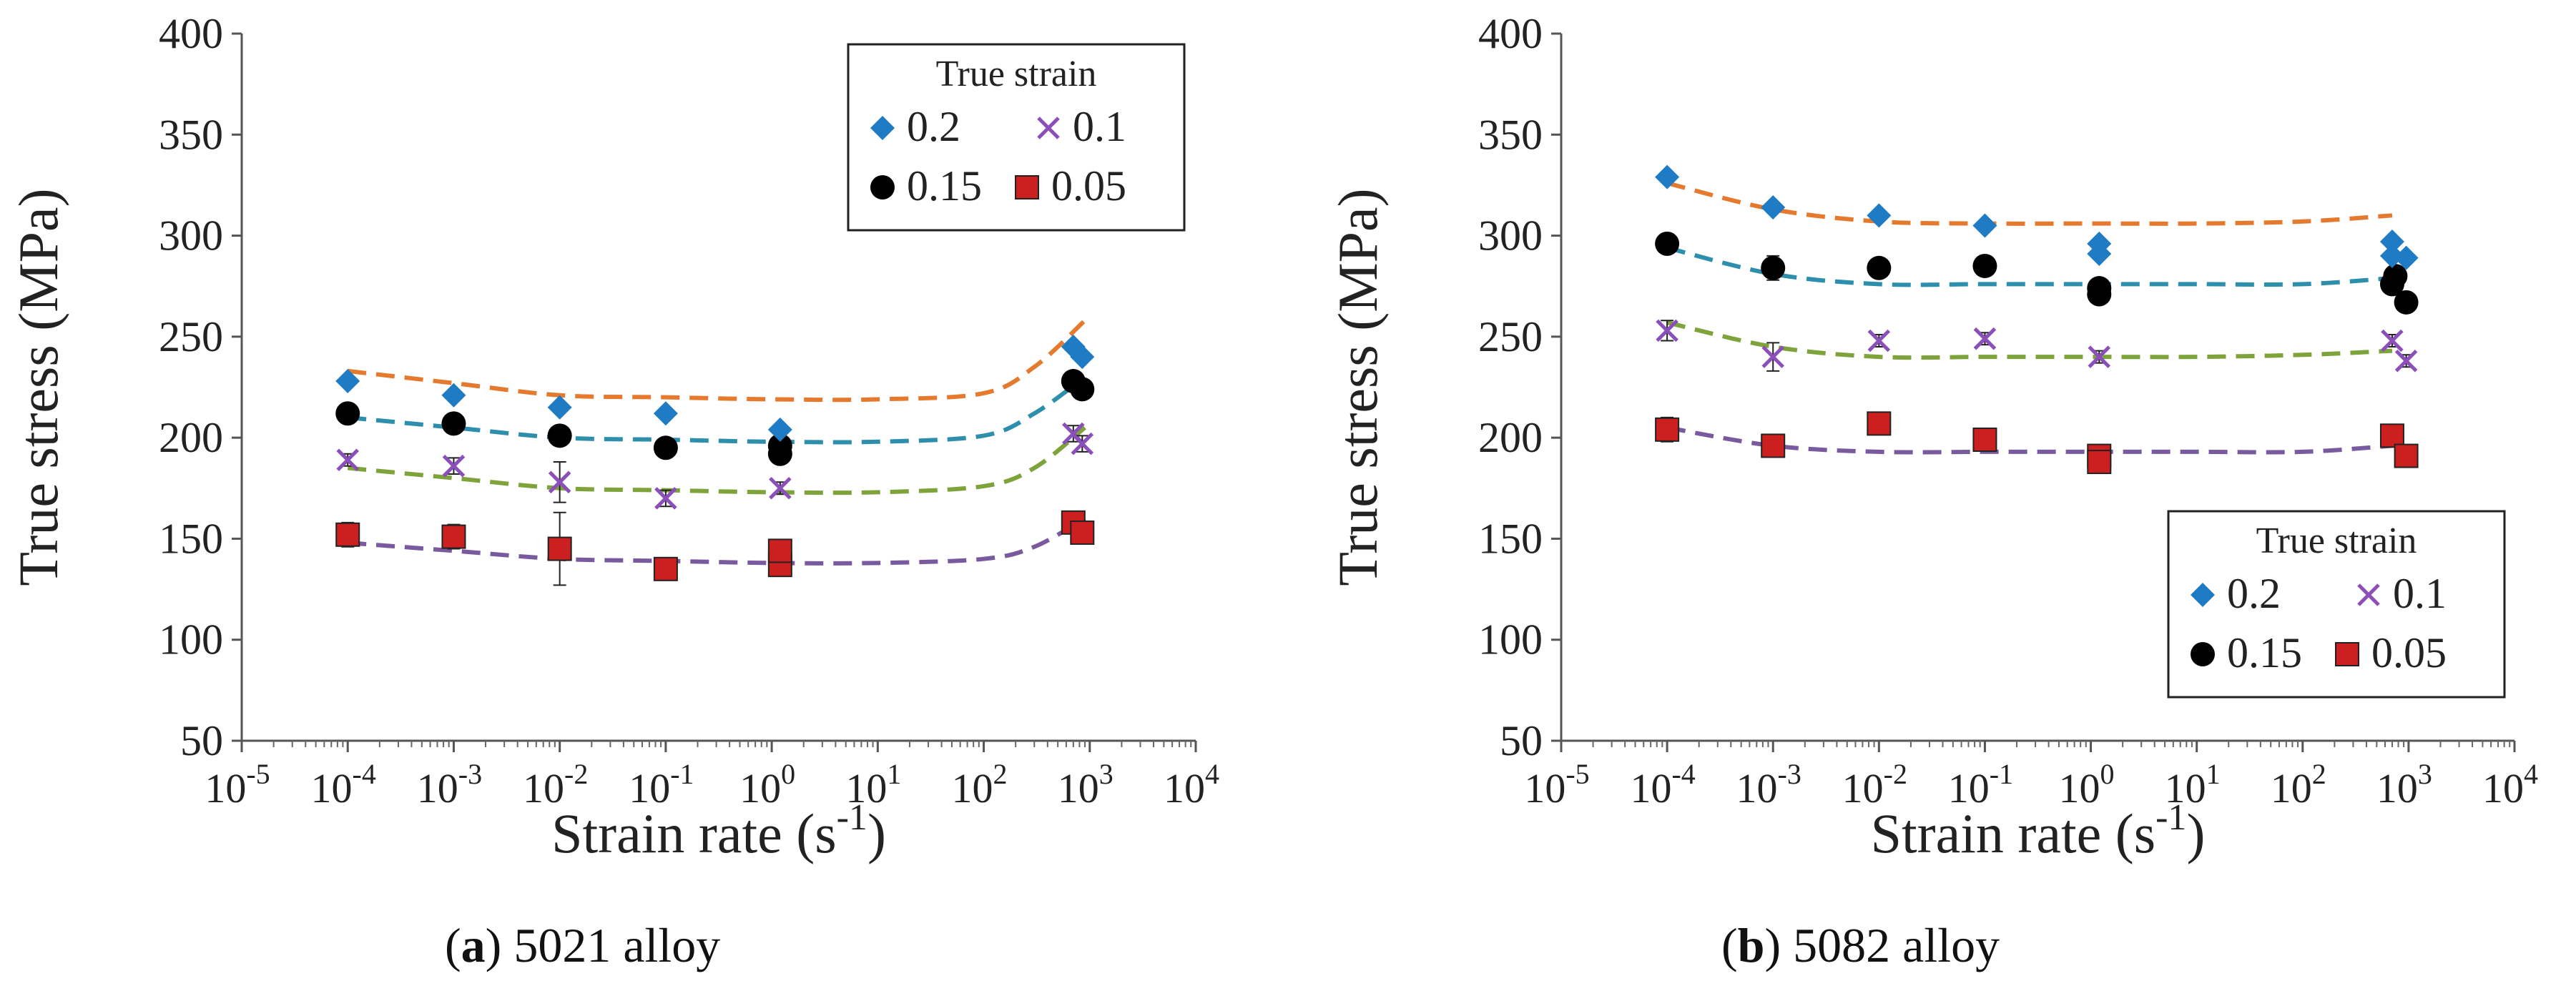 The image size is (2576, 991). What do you see at coordinates (474, 945) in the screenshot?
I see `caption-a-letter: a` at bounding box center [474, 945].